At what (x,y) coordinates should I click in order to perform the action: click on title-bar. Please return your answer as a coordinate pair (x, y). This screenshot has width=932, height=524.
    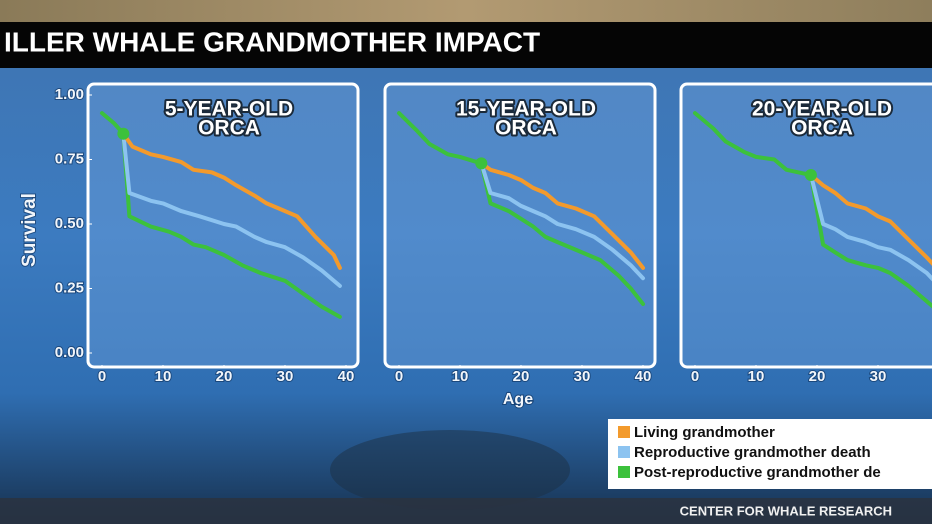
    Looking at the image, I should click on (466, 45).